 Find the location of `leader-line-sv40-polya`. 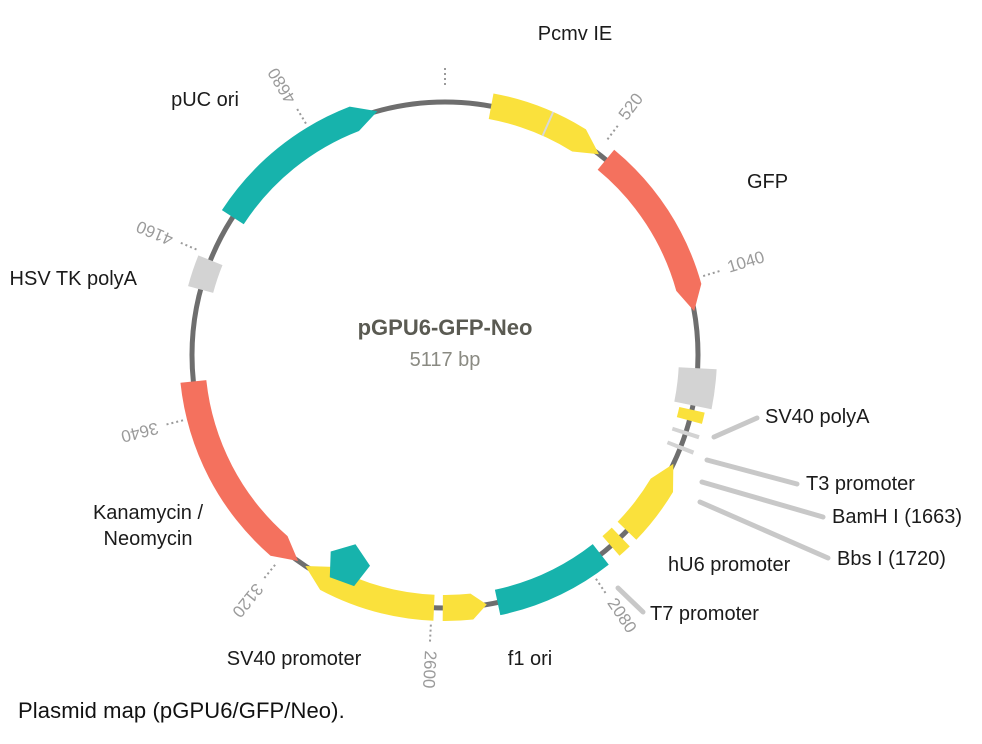

leader-line-sv40-polya is located at coordinates (735, 427).